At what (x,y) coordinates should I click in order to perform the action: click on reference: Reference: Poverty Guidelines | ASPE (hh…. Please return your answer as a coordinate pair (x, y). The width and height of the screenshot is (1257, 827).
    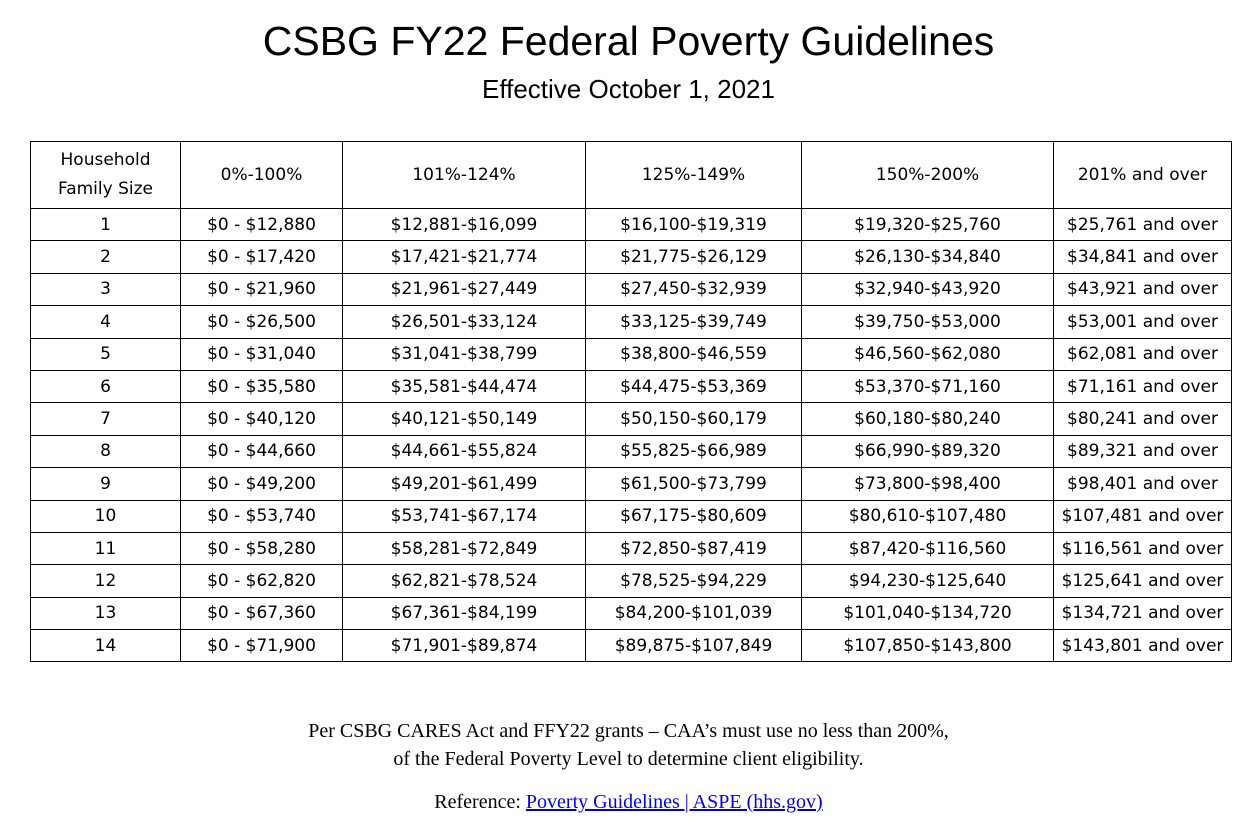
    Looking at the image, I should click on (628, 802).